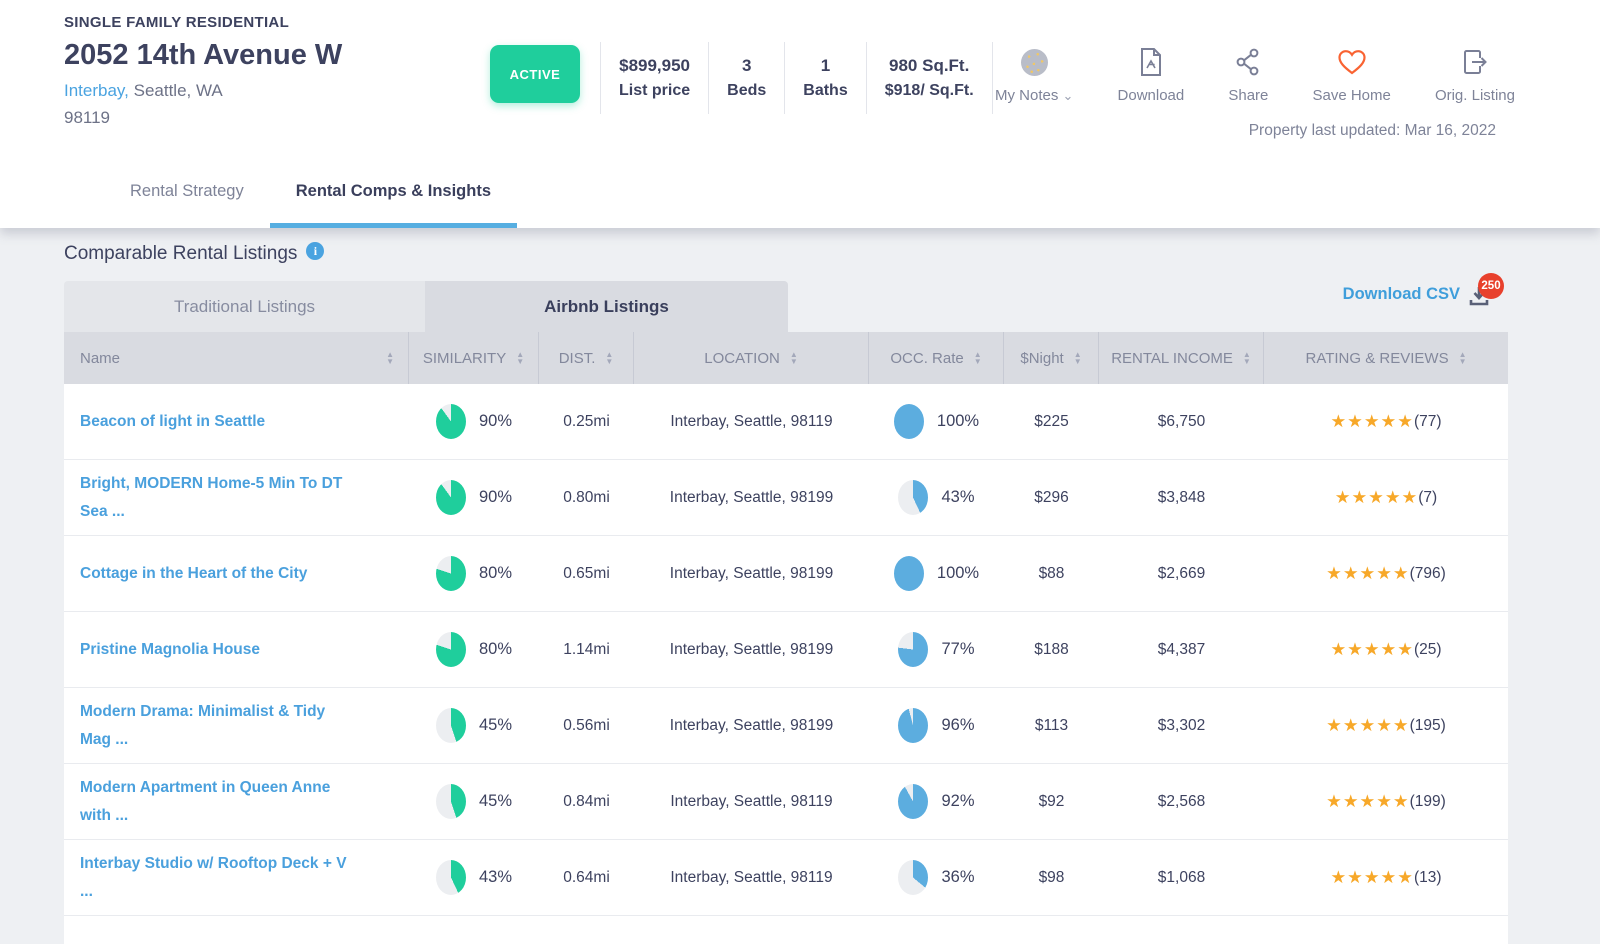 This screenshot has height=944, width=1600. What do you see at coordinates (1151, 95) in the screenshot?
I see `download-label: Download` at bounding box center [1151, 95].